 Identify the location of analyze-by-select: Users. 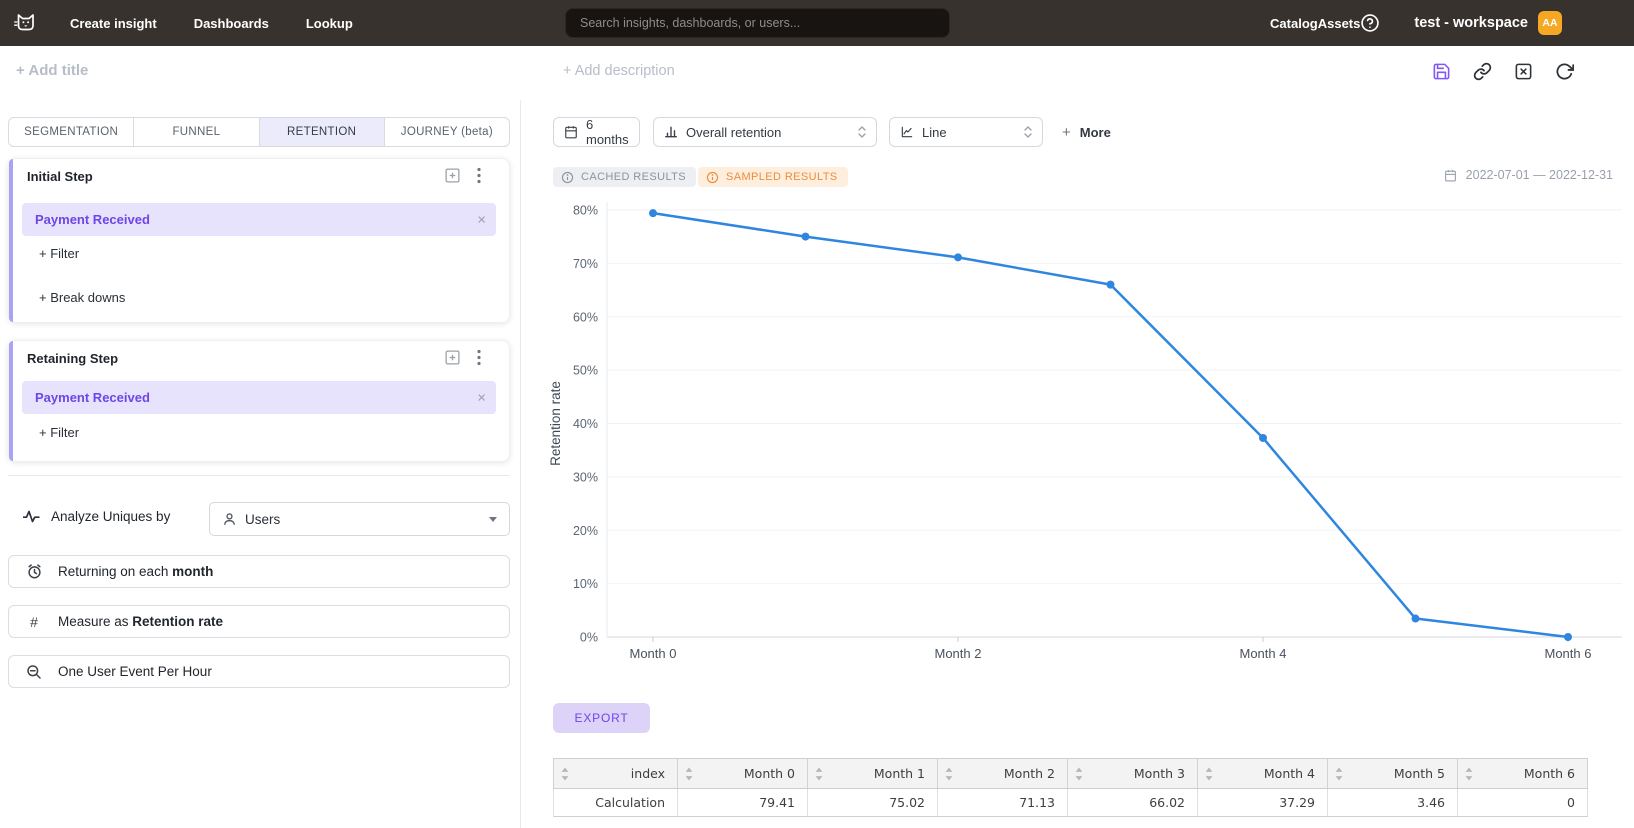
(359, 519).